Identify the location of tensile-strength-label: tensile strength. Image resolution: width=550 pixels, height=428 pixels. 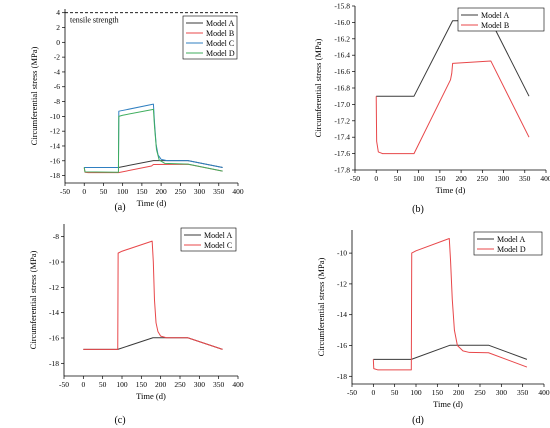
(94, 20).